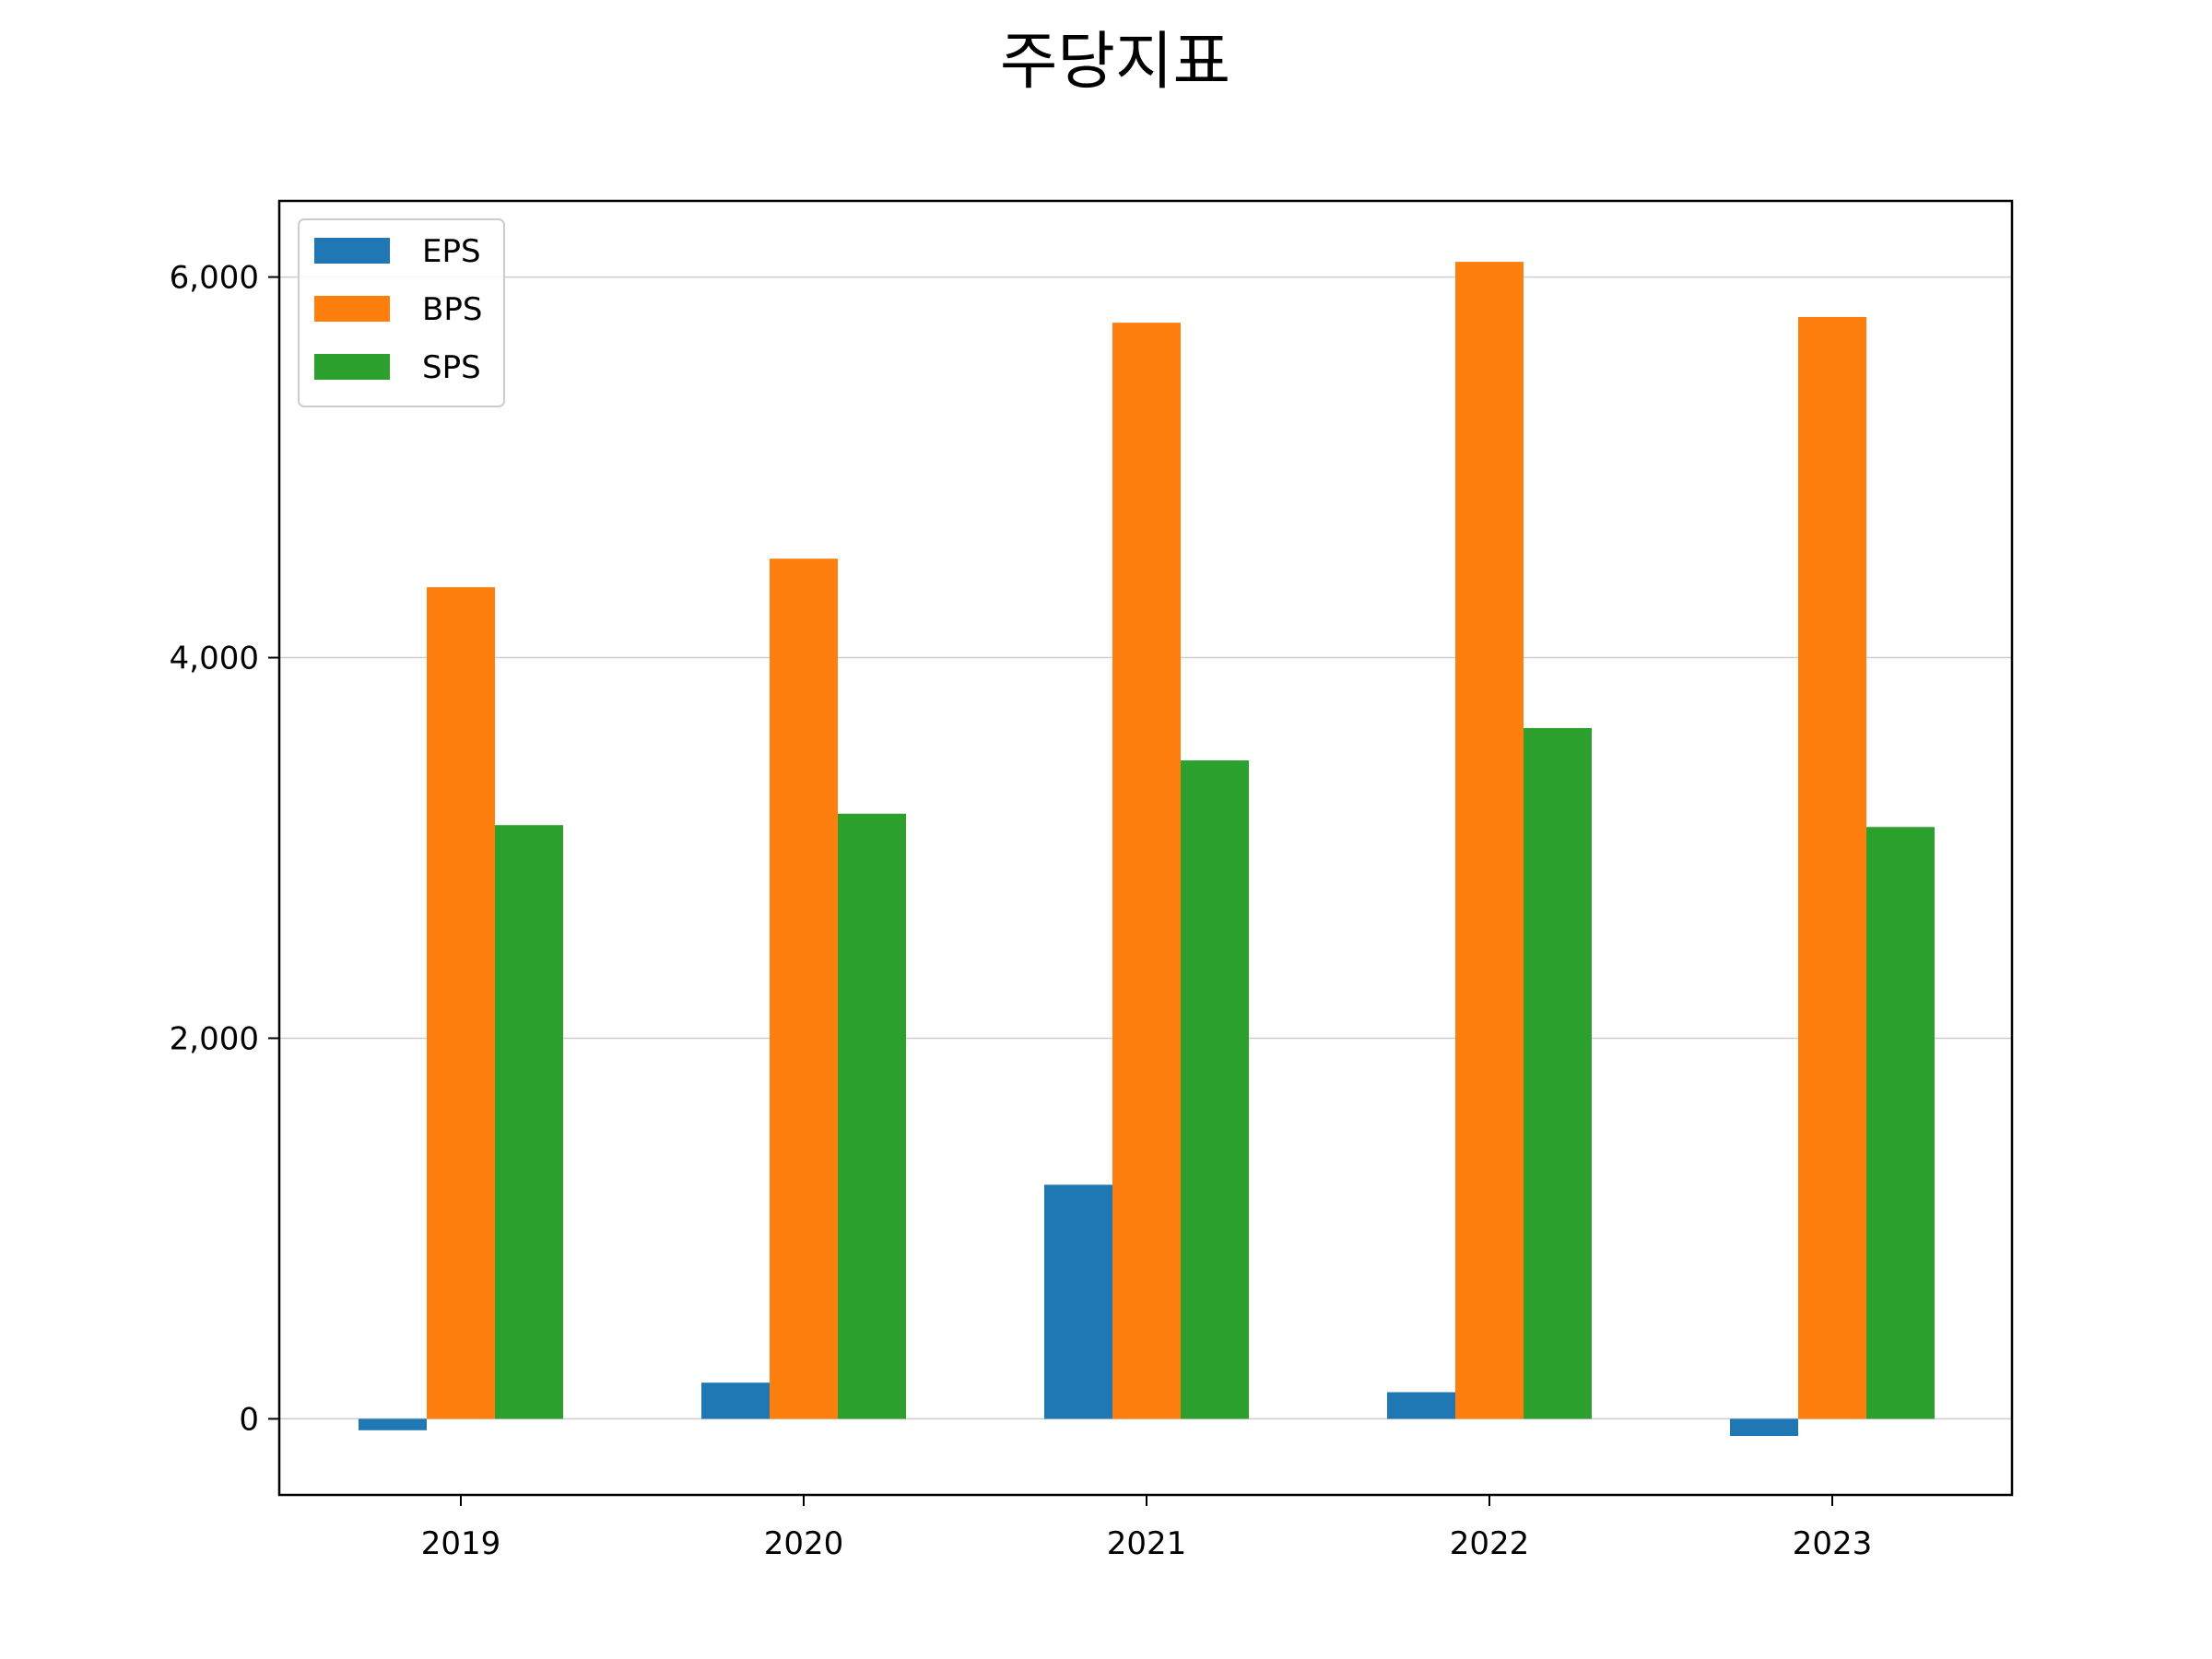  I want to click on y-tick-label: 4,000, so click(214, 659).